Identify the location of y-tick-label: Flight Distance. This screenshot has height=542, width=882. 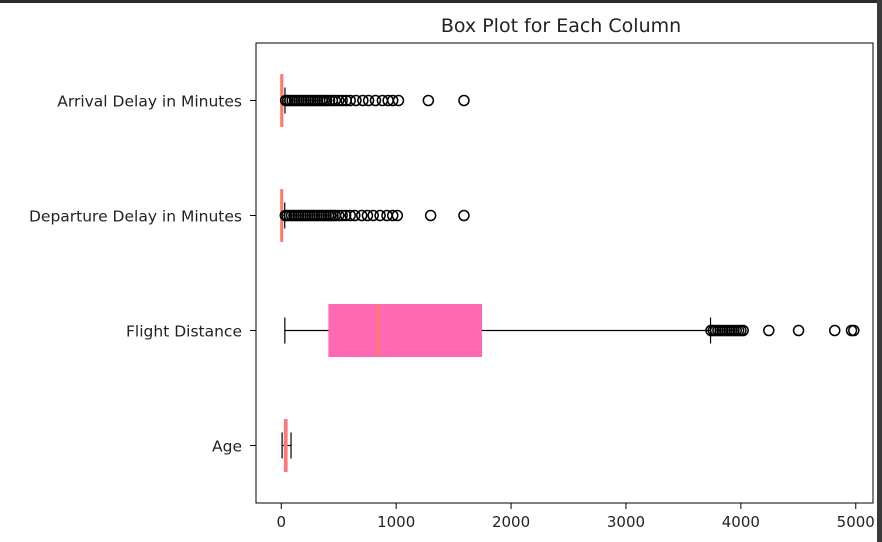
(184, 332).